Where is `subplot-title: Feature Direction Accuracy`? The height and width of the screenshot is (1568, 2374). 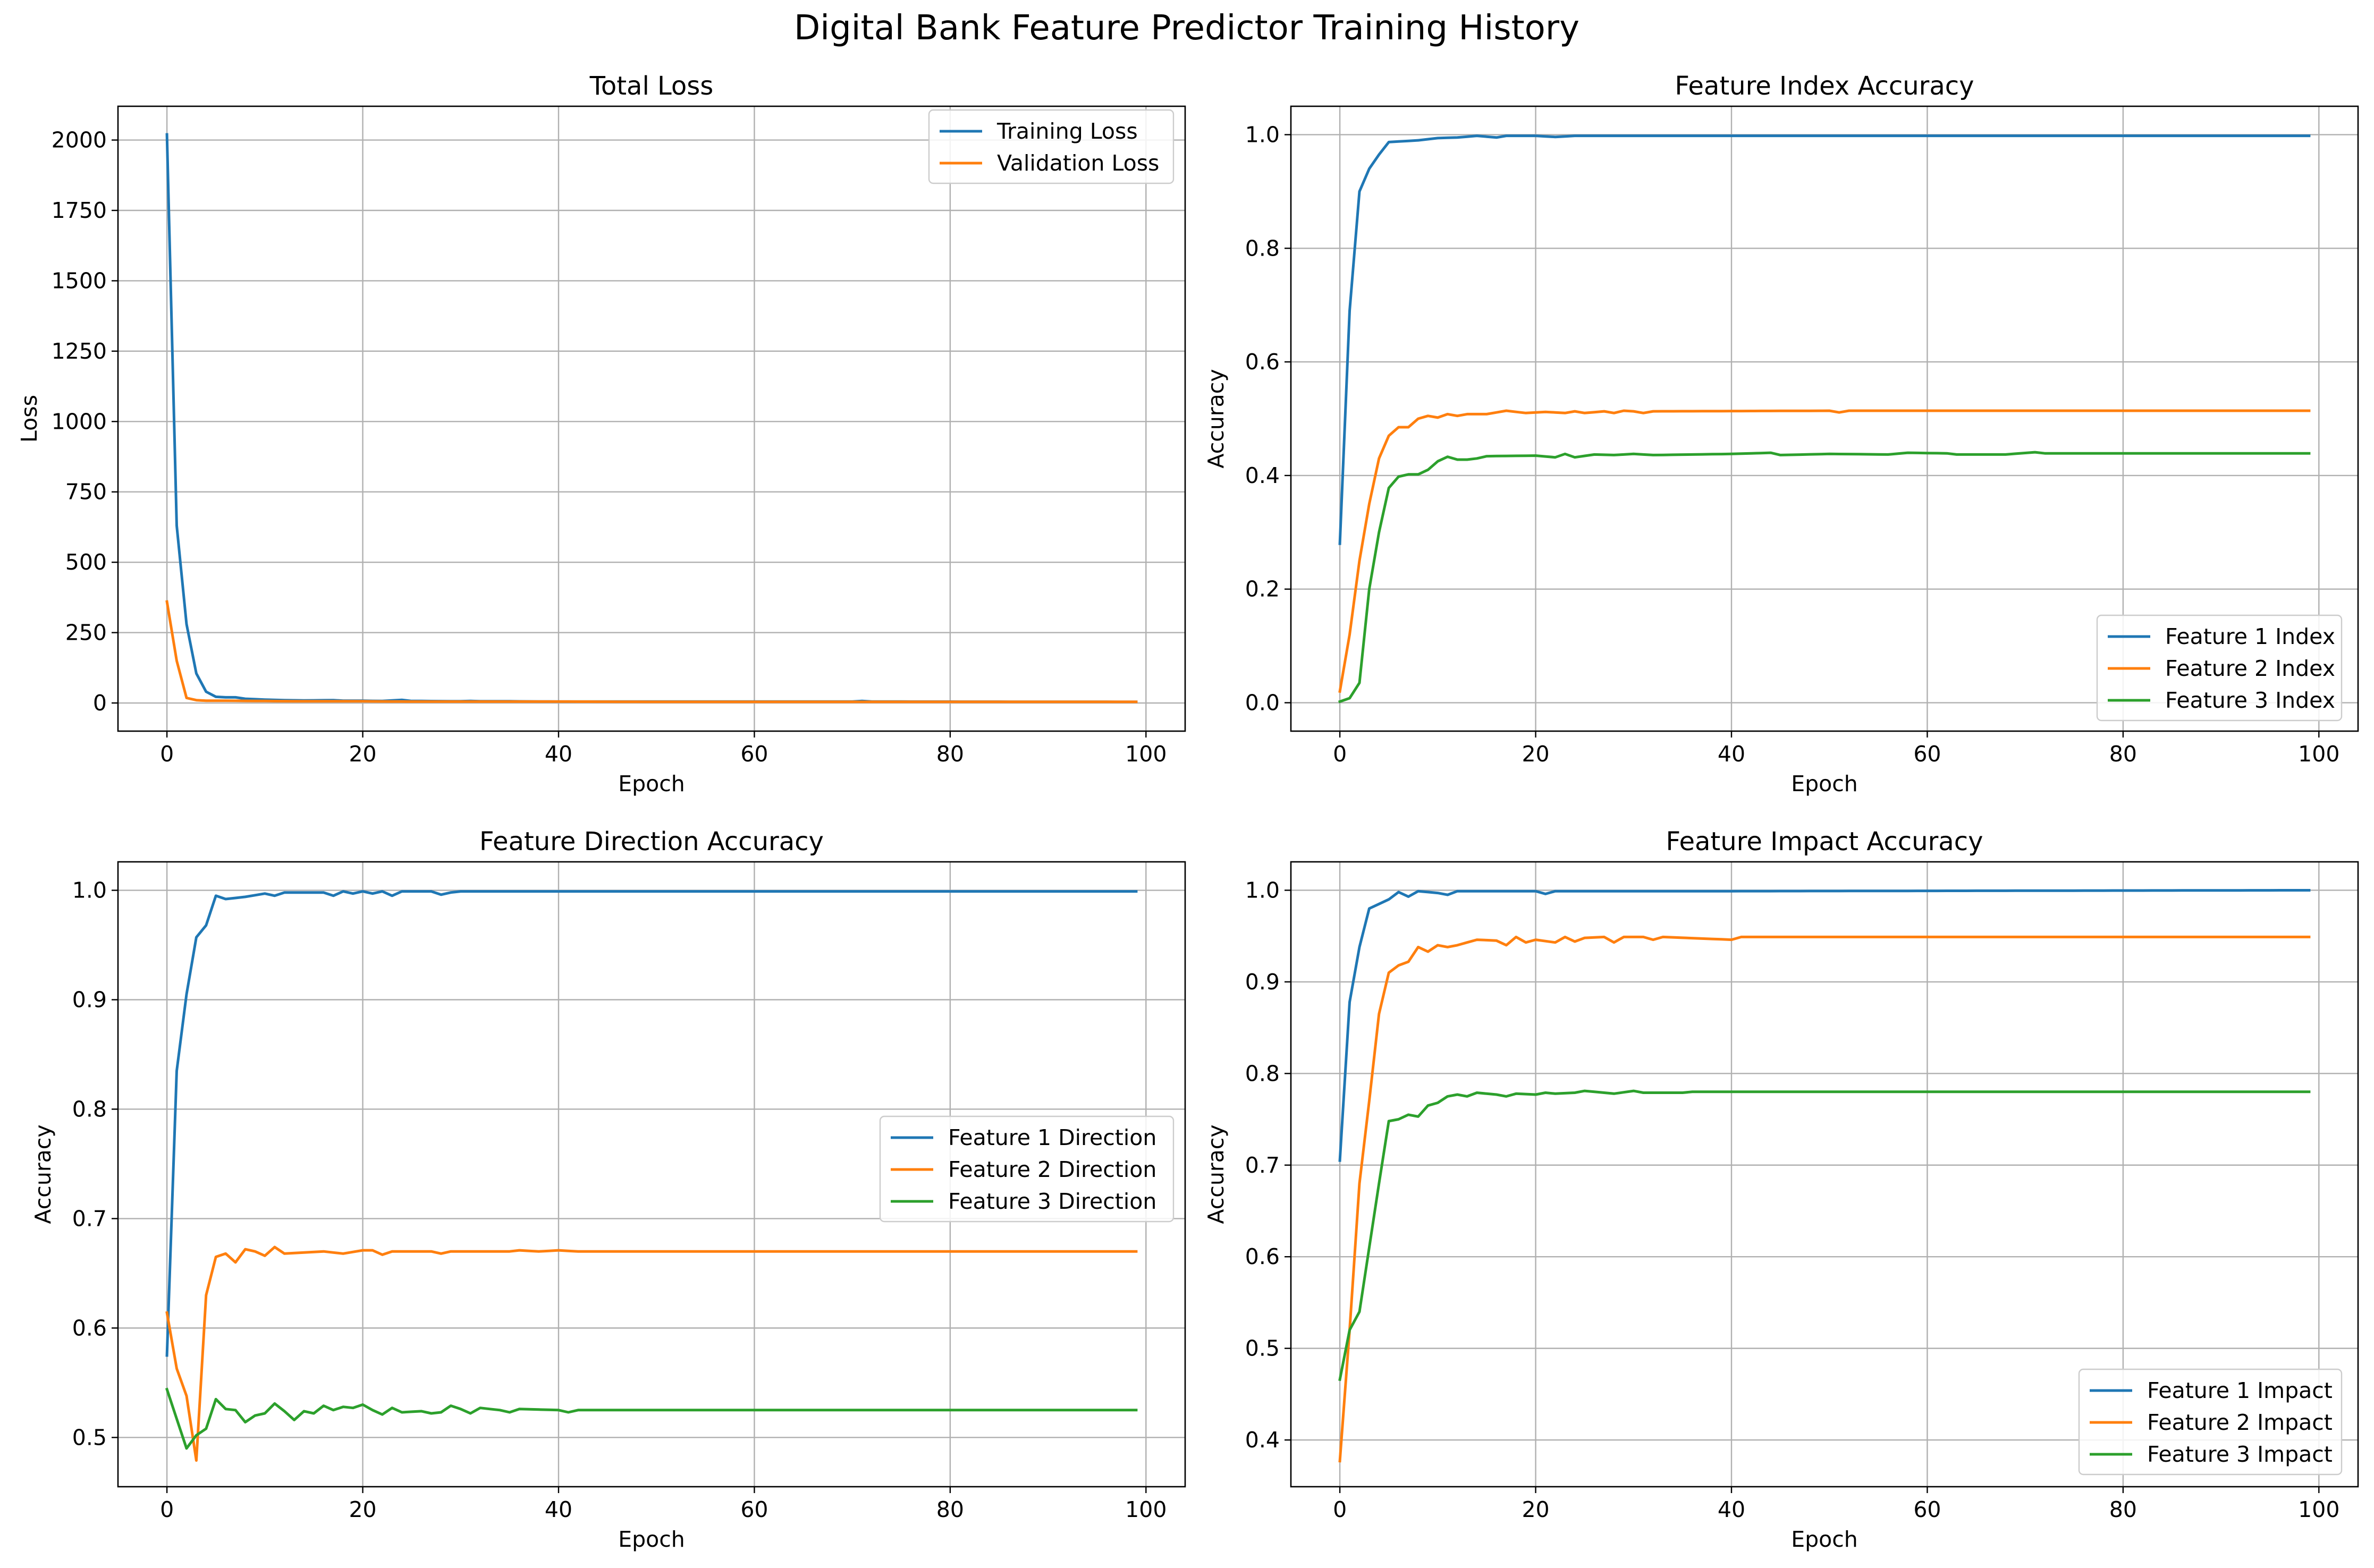
subplot-title: Feature Direction Accuracy is located at coordinates (651, 842).